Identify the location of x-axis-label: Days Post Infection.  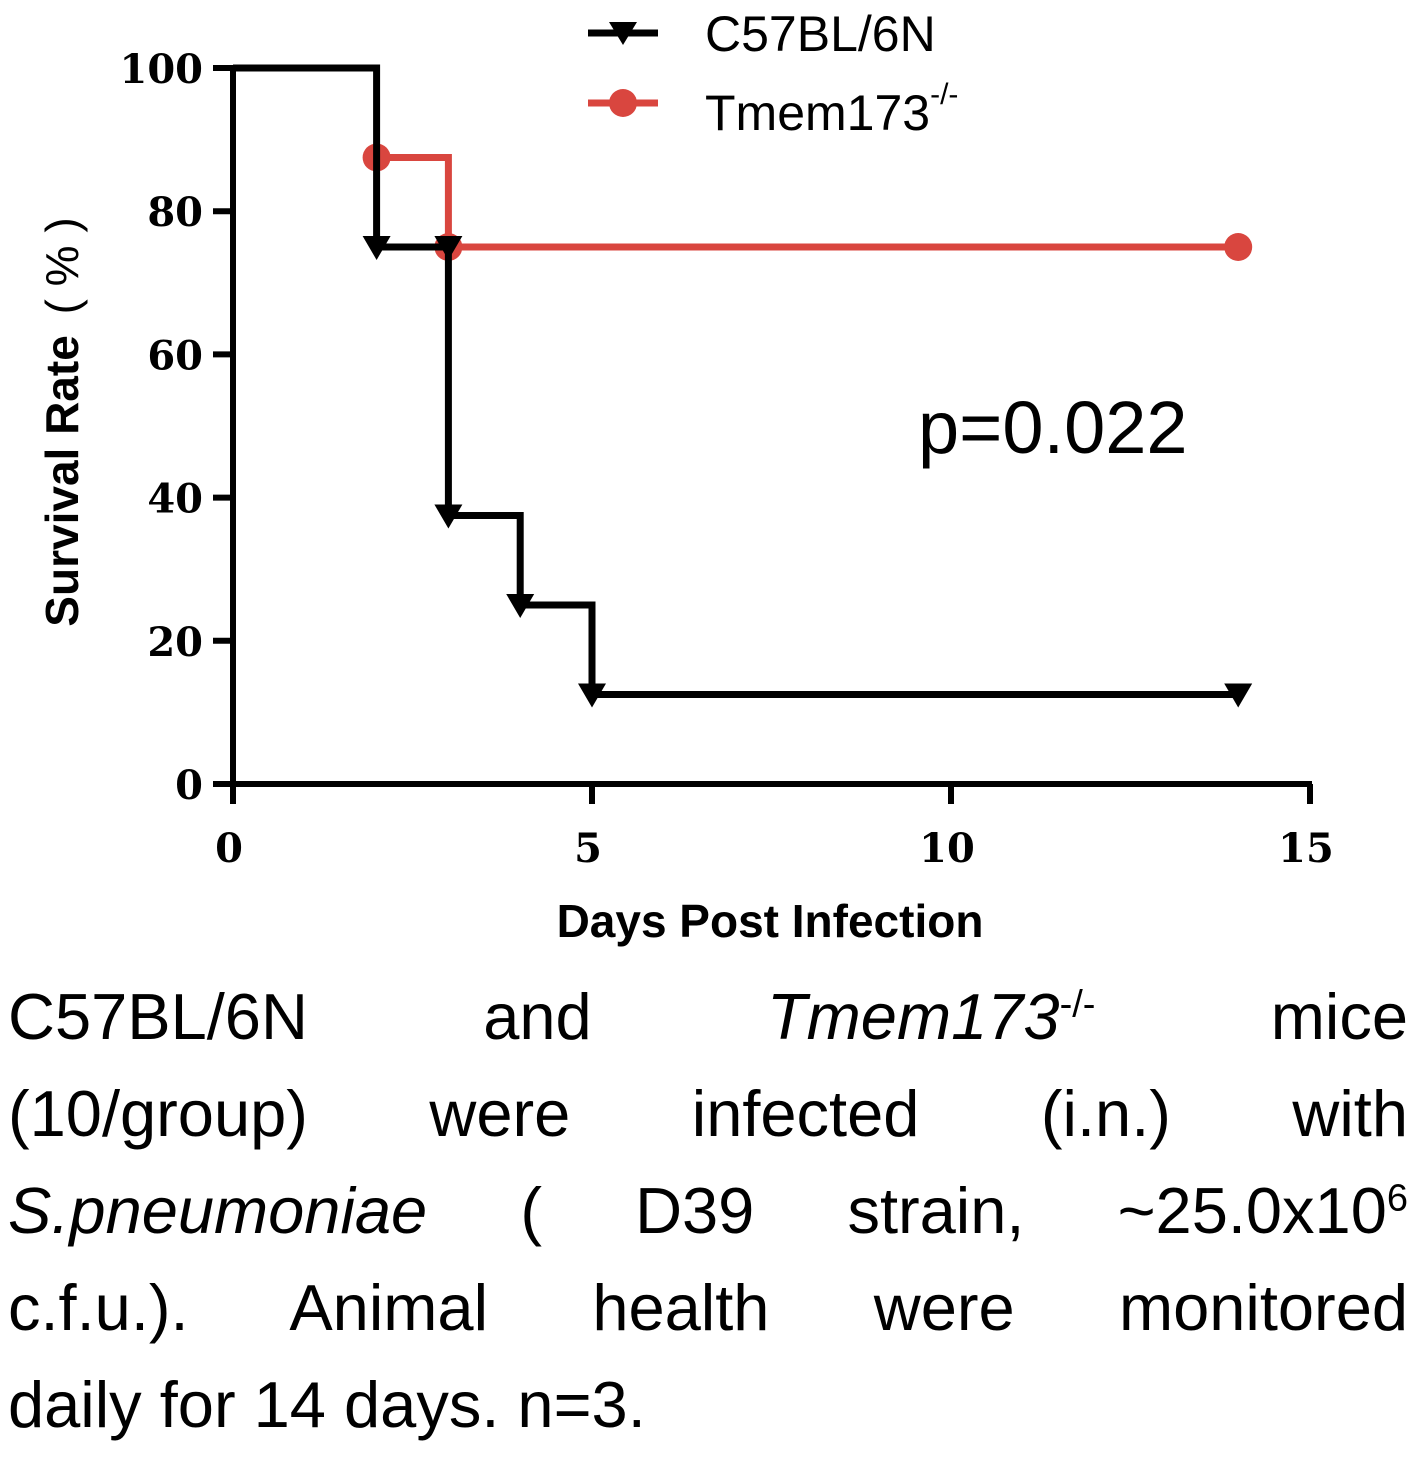
(770, 921).